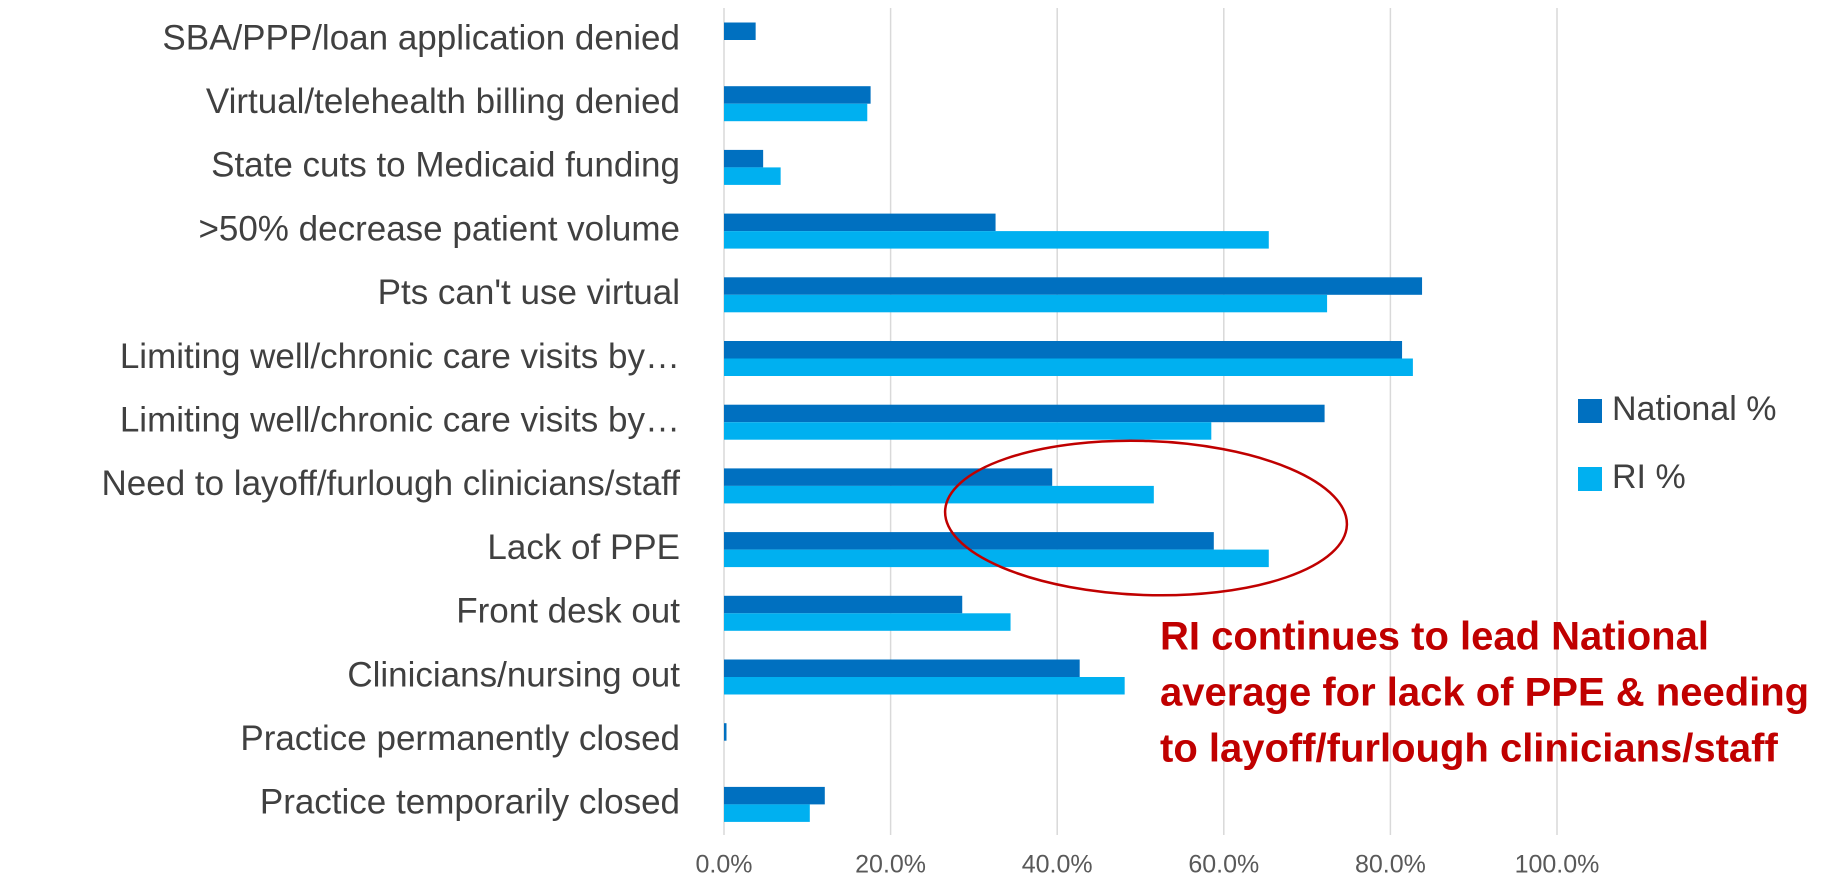  What do you see at coordinates (421, 37) in the screenshot?
I see `y-tick-label: SBA/PPP/loan application denied` at bounding box center [421, 37].